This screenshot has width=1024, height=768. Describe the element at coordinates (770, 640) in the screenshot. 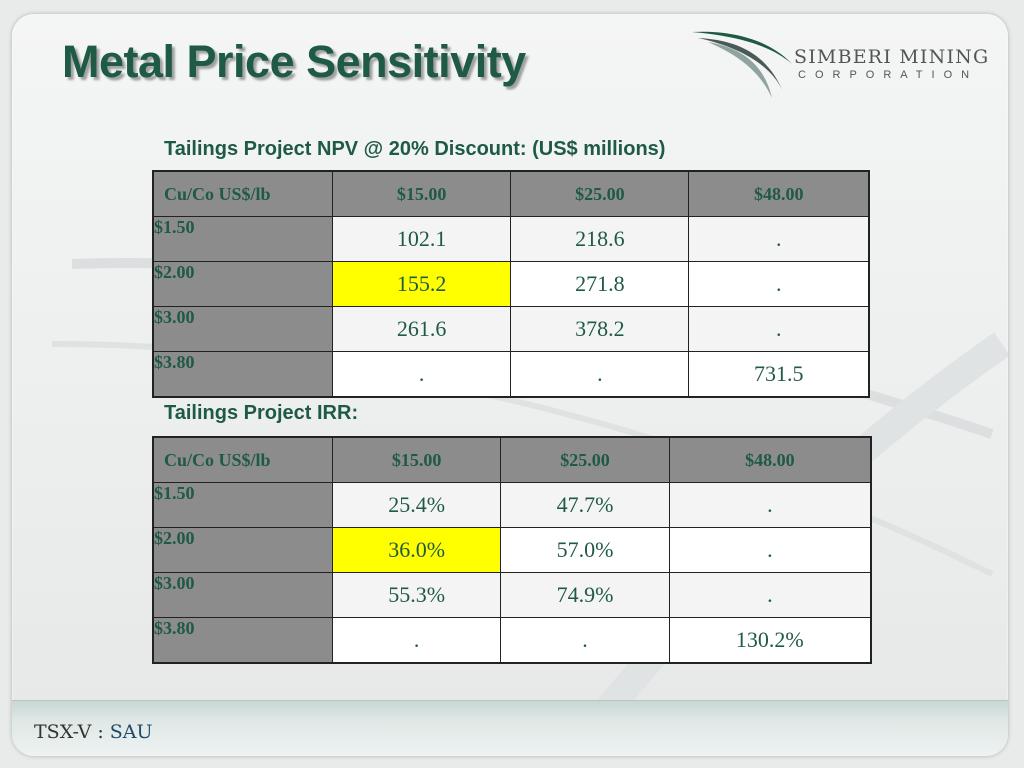

I see `table-cell: 130.2%` at that location.